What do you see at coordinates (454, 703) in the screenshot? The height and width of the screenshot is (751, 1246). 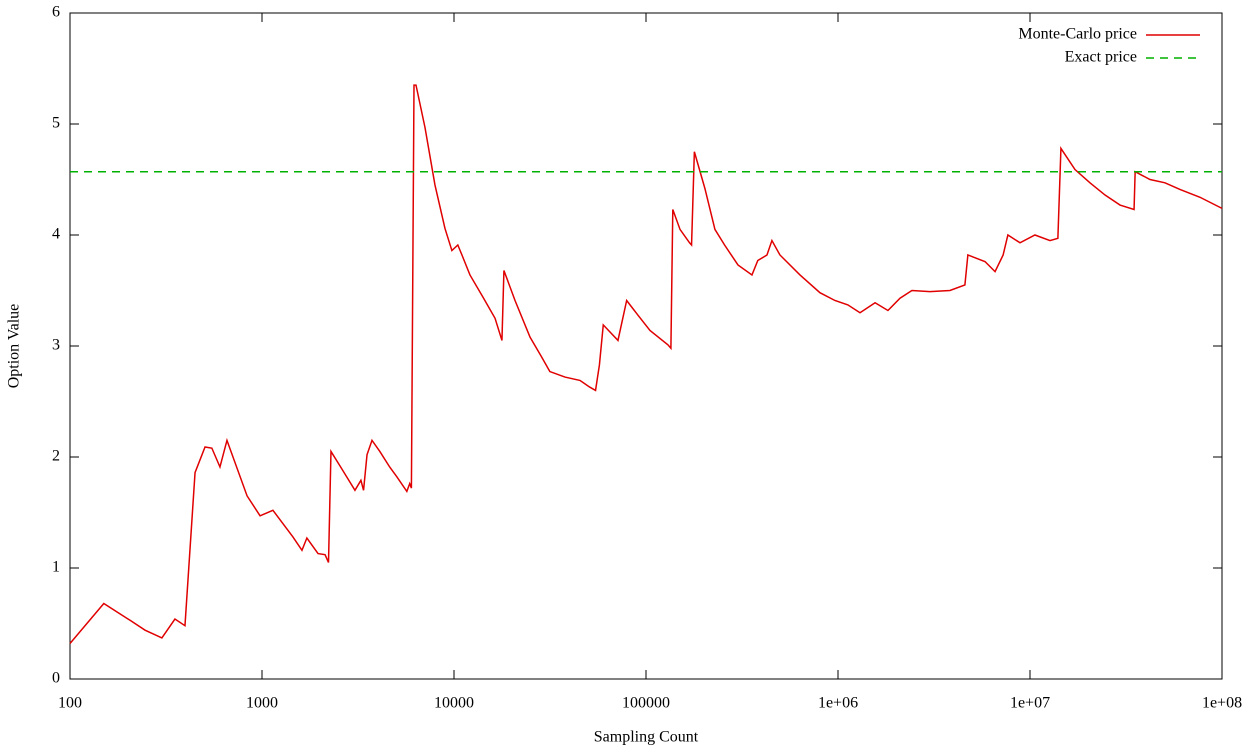 I see `x-tick-label: 10000` at bounding box center [454, 703].